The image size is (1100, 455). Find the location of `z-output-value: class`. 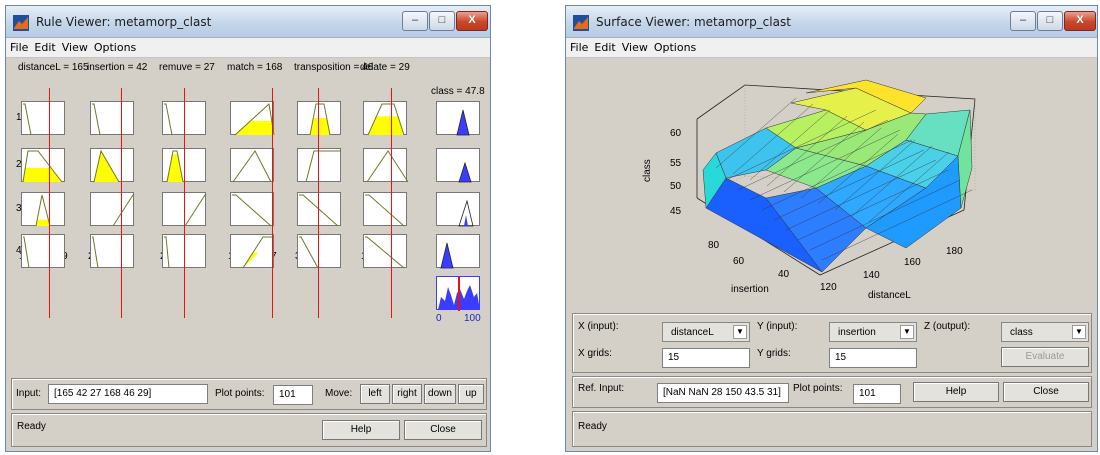

z-output-value: class is located at coordinates (1021, 332).